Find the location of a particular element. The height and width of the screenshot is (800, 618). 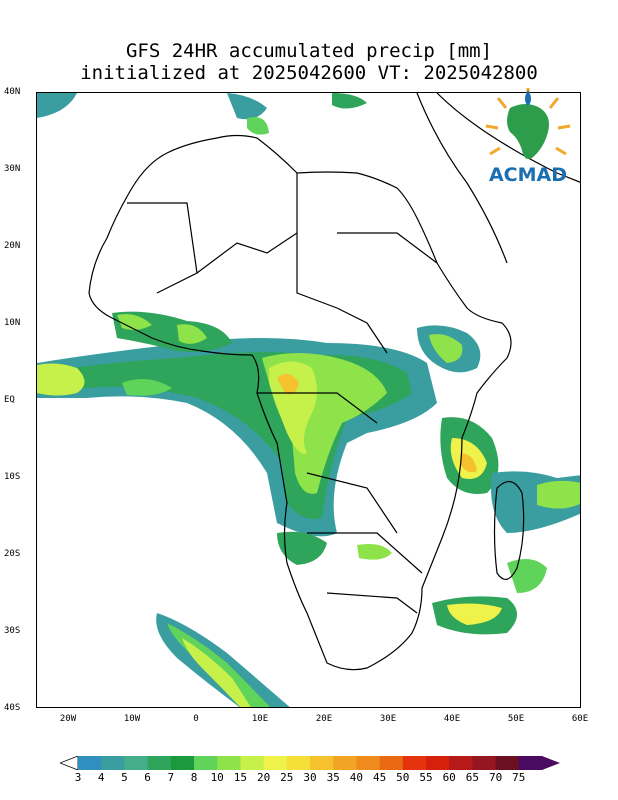

colorbar-label: 65 is located at coordinates (472, 777).